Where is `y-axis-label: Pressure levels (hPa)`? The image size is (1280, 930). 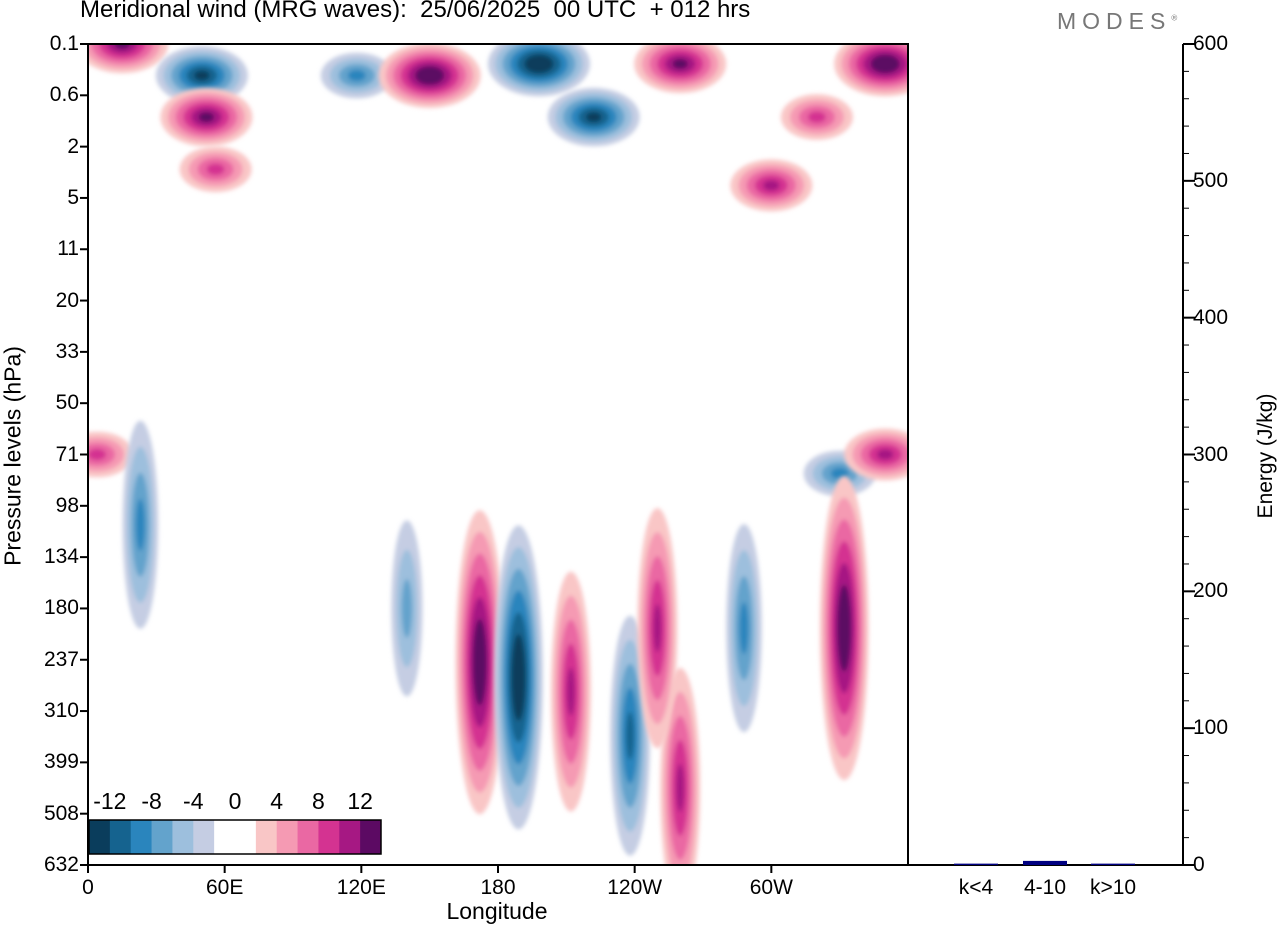
y-axis-label: Pressure levels (hPa) is located at coordinates (13, 456).